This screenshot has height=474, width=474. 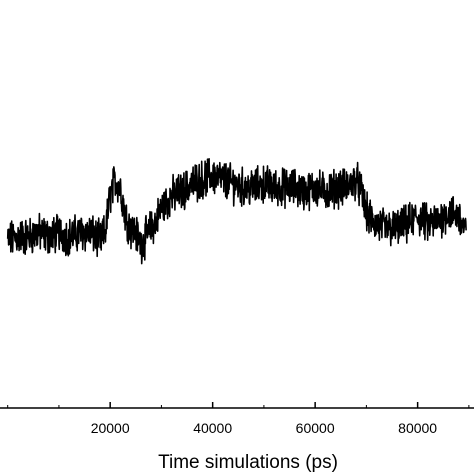 What do you see at coordinates (110, 428) in the screenshot?
I see `x-tick-label: 20000` at bounding box center [110, 428].